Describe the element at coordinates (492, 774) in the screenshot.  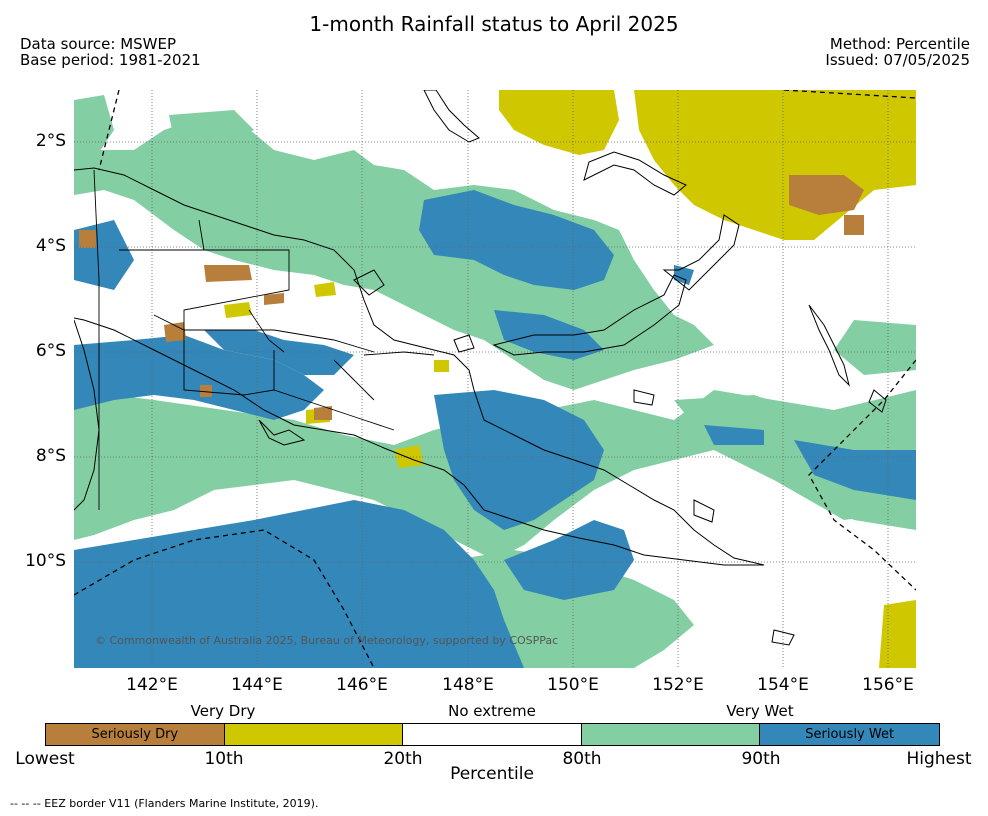
I see `percentile-axis-label: Percentile` at that location.